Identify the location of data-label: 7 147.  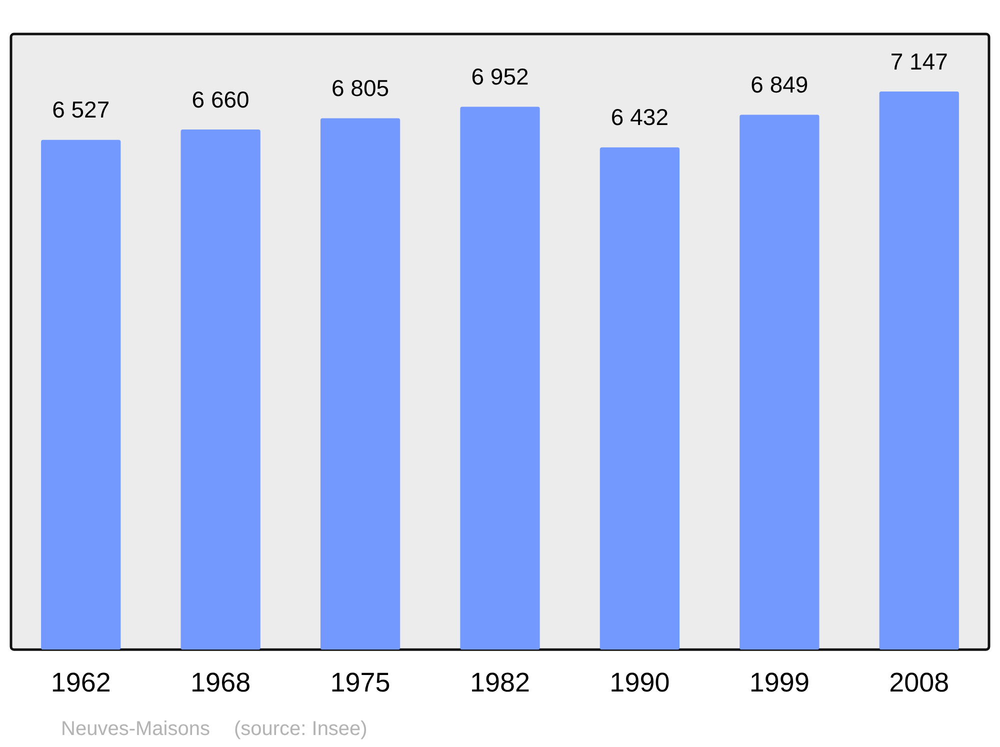
(919, 61).